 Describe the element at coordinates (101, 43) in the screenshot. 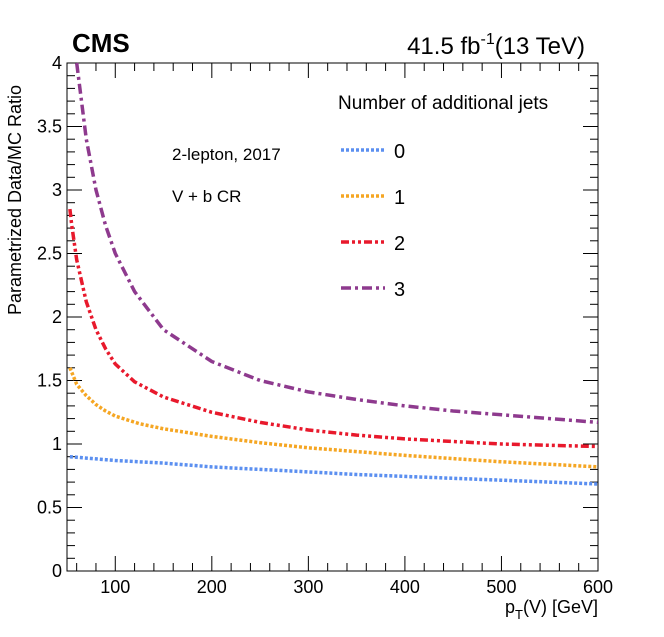

I see `experiment-label: CMS` at that location.